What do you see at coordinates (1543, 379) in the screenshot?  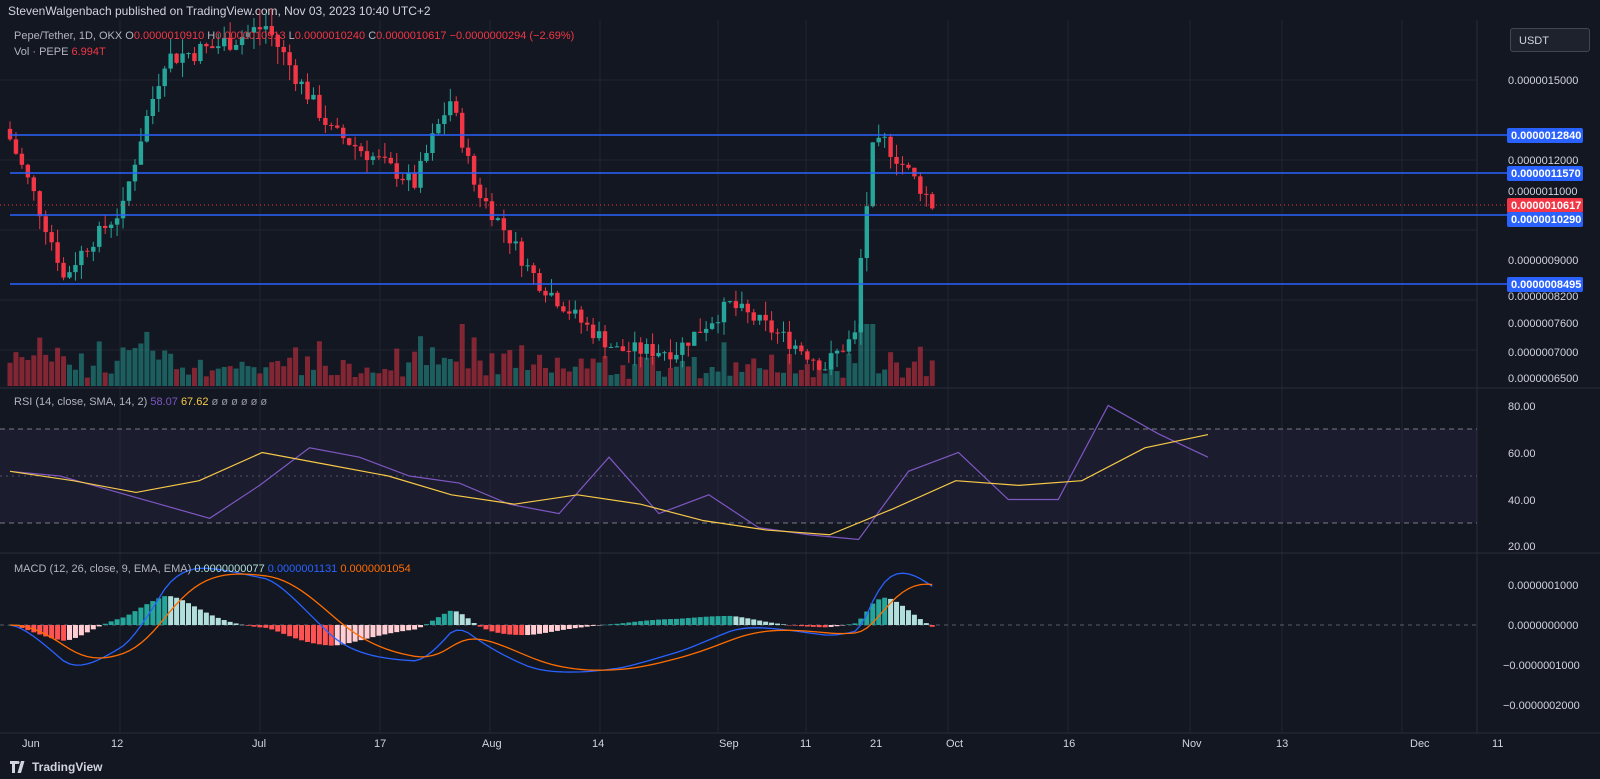 I see `price-tick: 0.0000006500` at bounding box center [1543, 379].